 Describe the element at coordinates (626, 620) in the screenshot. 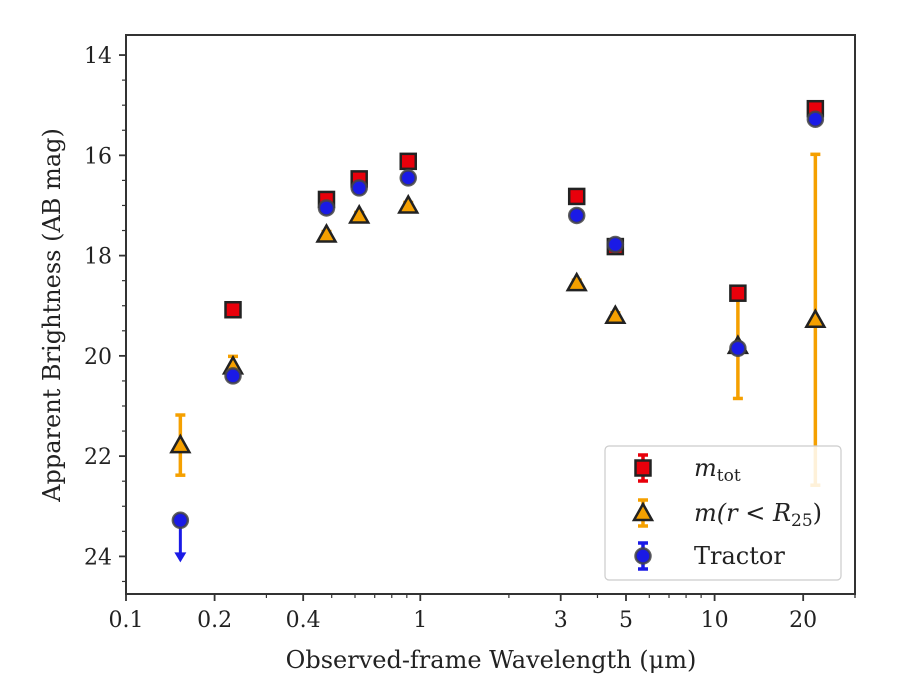

I see `x-tick-label: 5` at that location.